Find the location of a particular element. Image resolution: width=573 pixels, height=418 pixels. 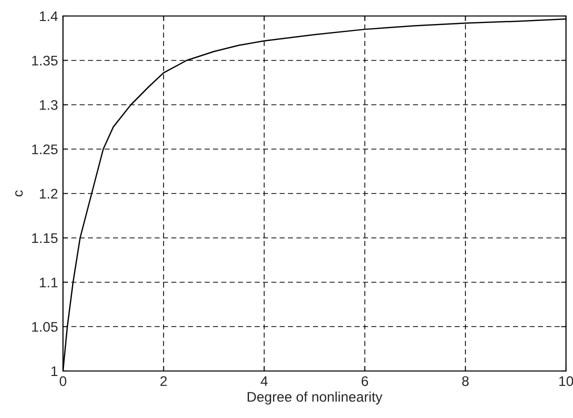

y-tick-label: 1.4 is located at coordinates (49, 16).